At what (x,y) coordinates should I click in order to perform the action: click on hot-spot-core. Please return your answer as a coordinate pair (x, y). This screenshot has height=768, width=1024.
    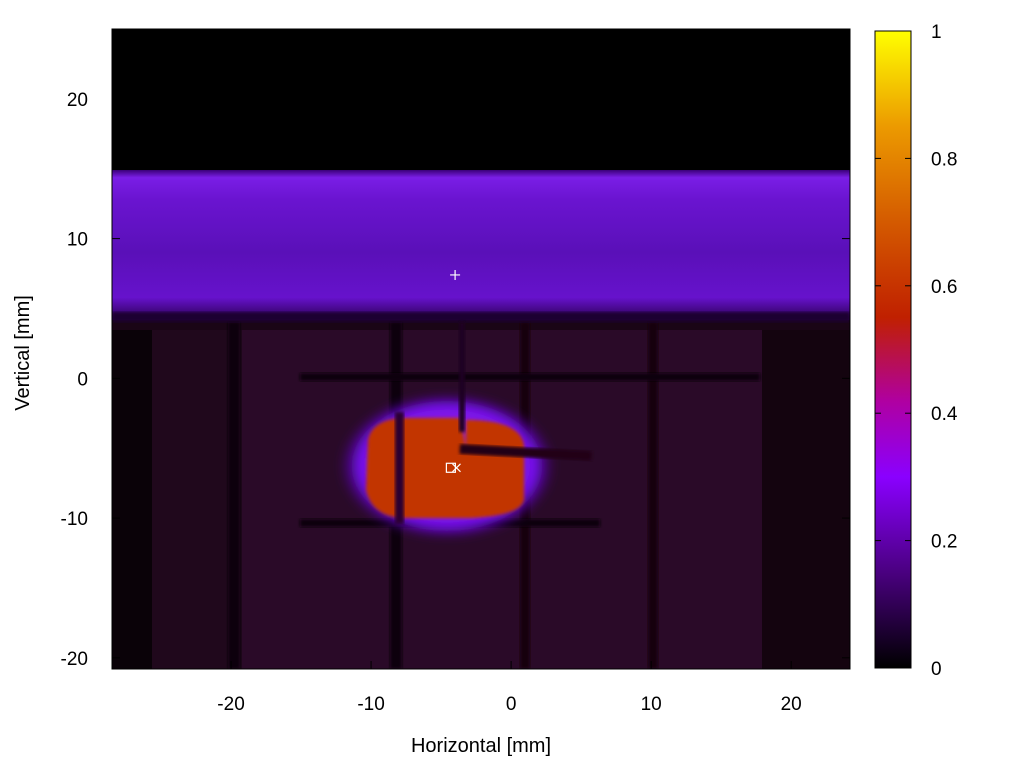
    Looking at the image, I should click on (445, 468).